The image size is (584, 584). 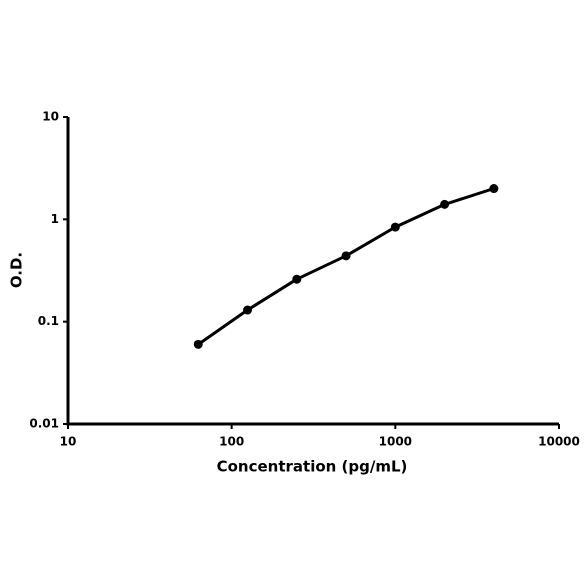 What do you see at coordinates (559, 442) in the screenshot?
I see `x-tick-label: 10000` at bounding box center [559, 442].